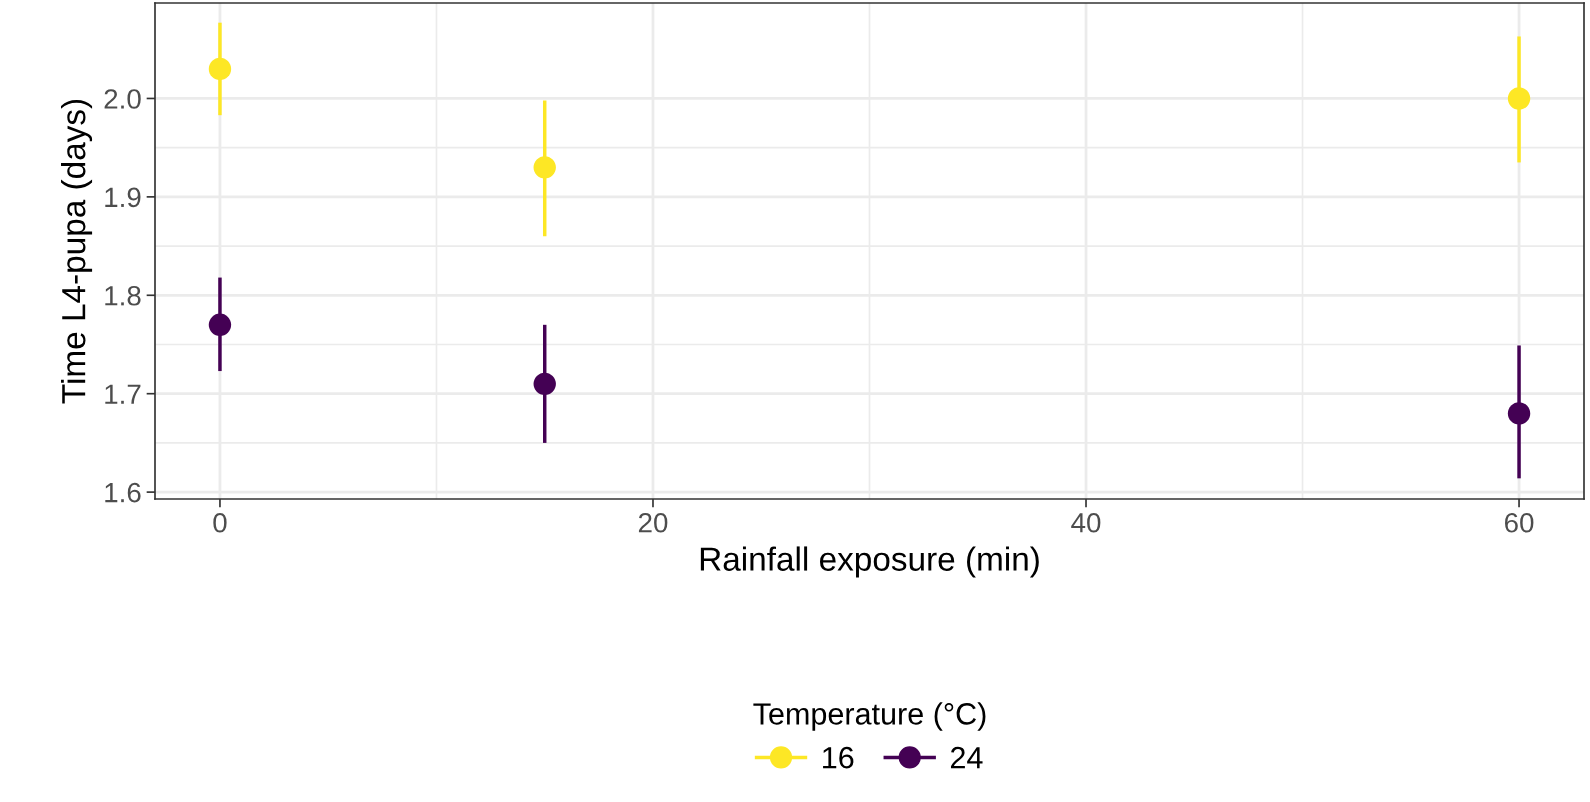  Describe the element at coordinates (1086, 522) in the screenshot. I see `x-tick-label: 40` at that location.